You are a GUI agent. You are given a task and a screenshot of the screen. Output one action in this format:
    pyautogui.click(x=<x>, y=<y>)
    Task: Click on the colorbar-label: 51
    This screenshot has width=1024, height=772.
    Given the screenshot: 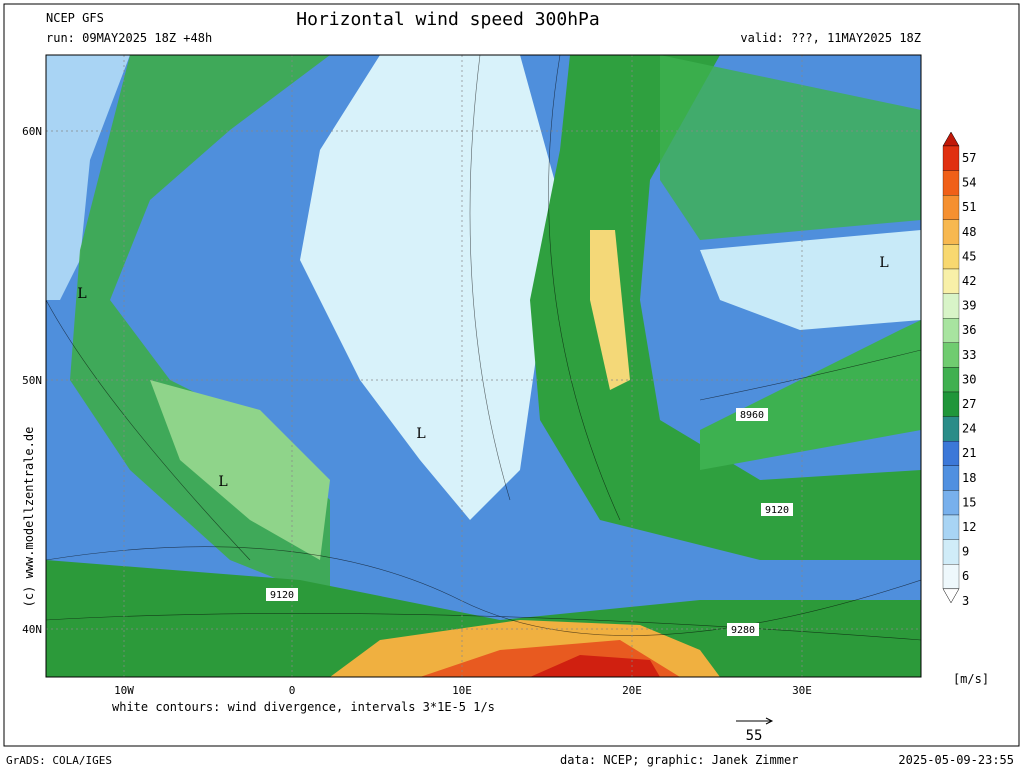 What is the action you would take?
    pyautogui.click(x=969, y=207)
    